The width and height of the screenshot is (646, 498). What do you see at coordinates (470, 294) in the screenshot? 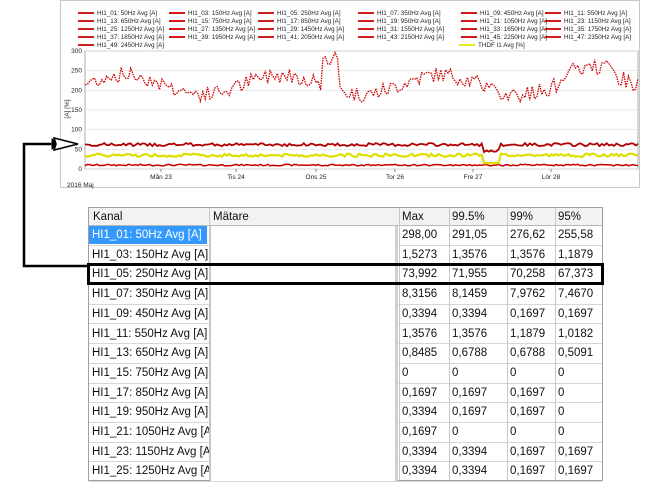
I see `cell-p995: 8,1459` at bounding box center [470, 294].